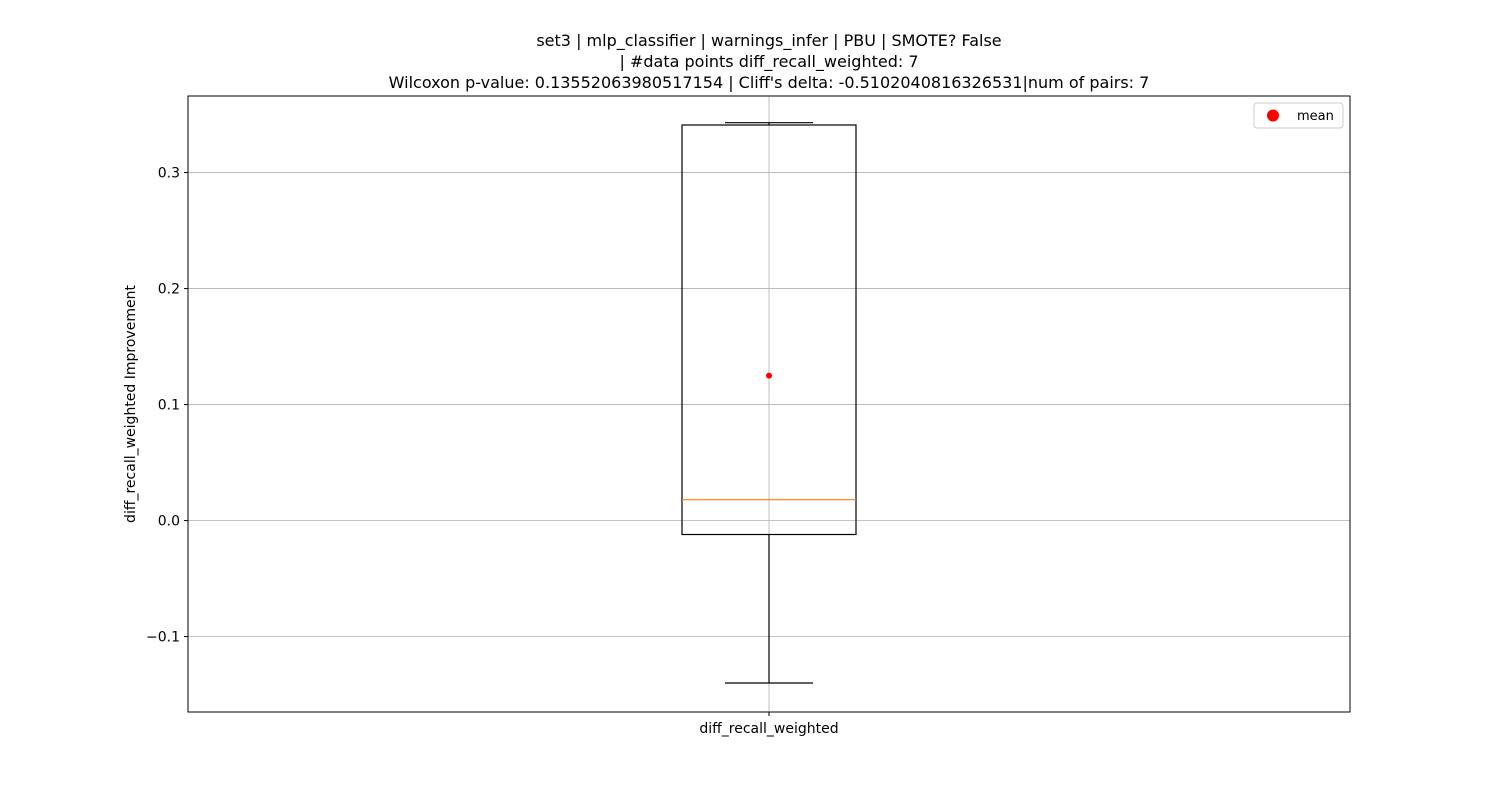  Describe the element at coordinates (1315, 116) in the screenshot. I see `legend-mean-label: mean` at that location.